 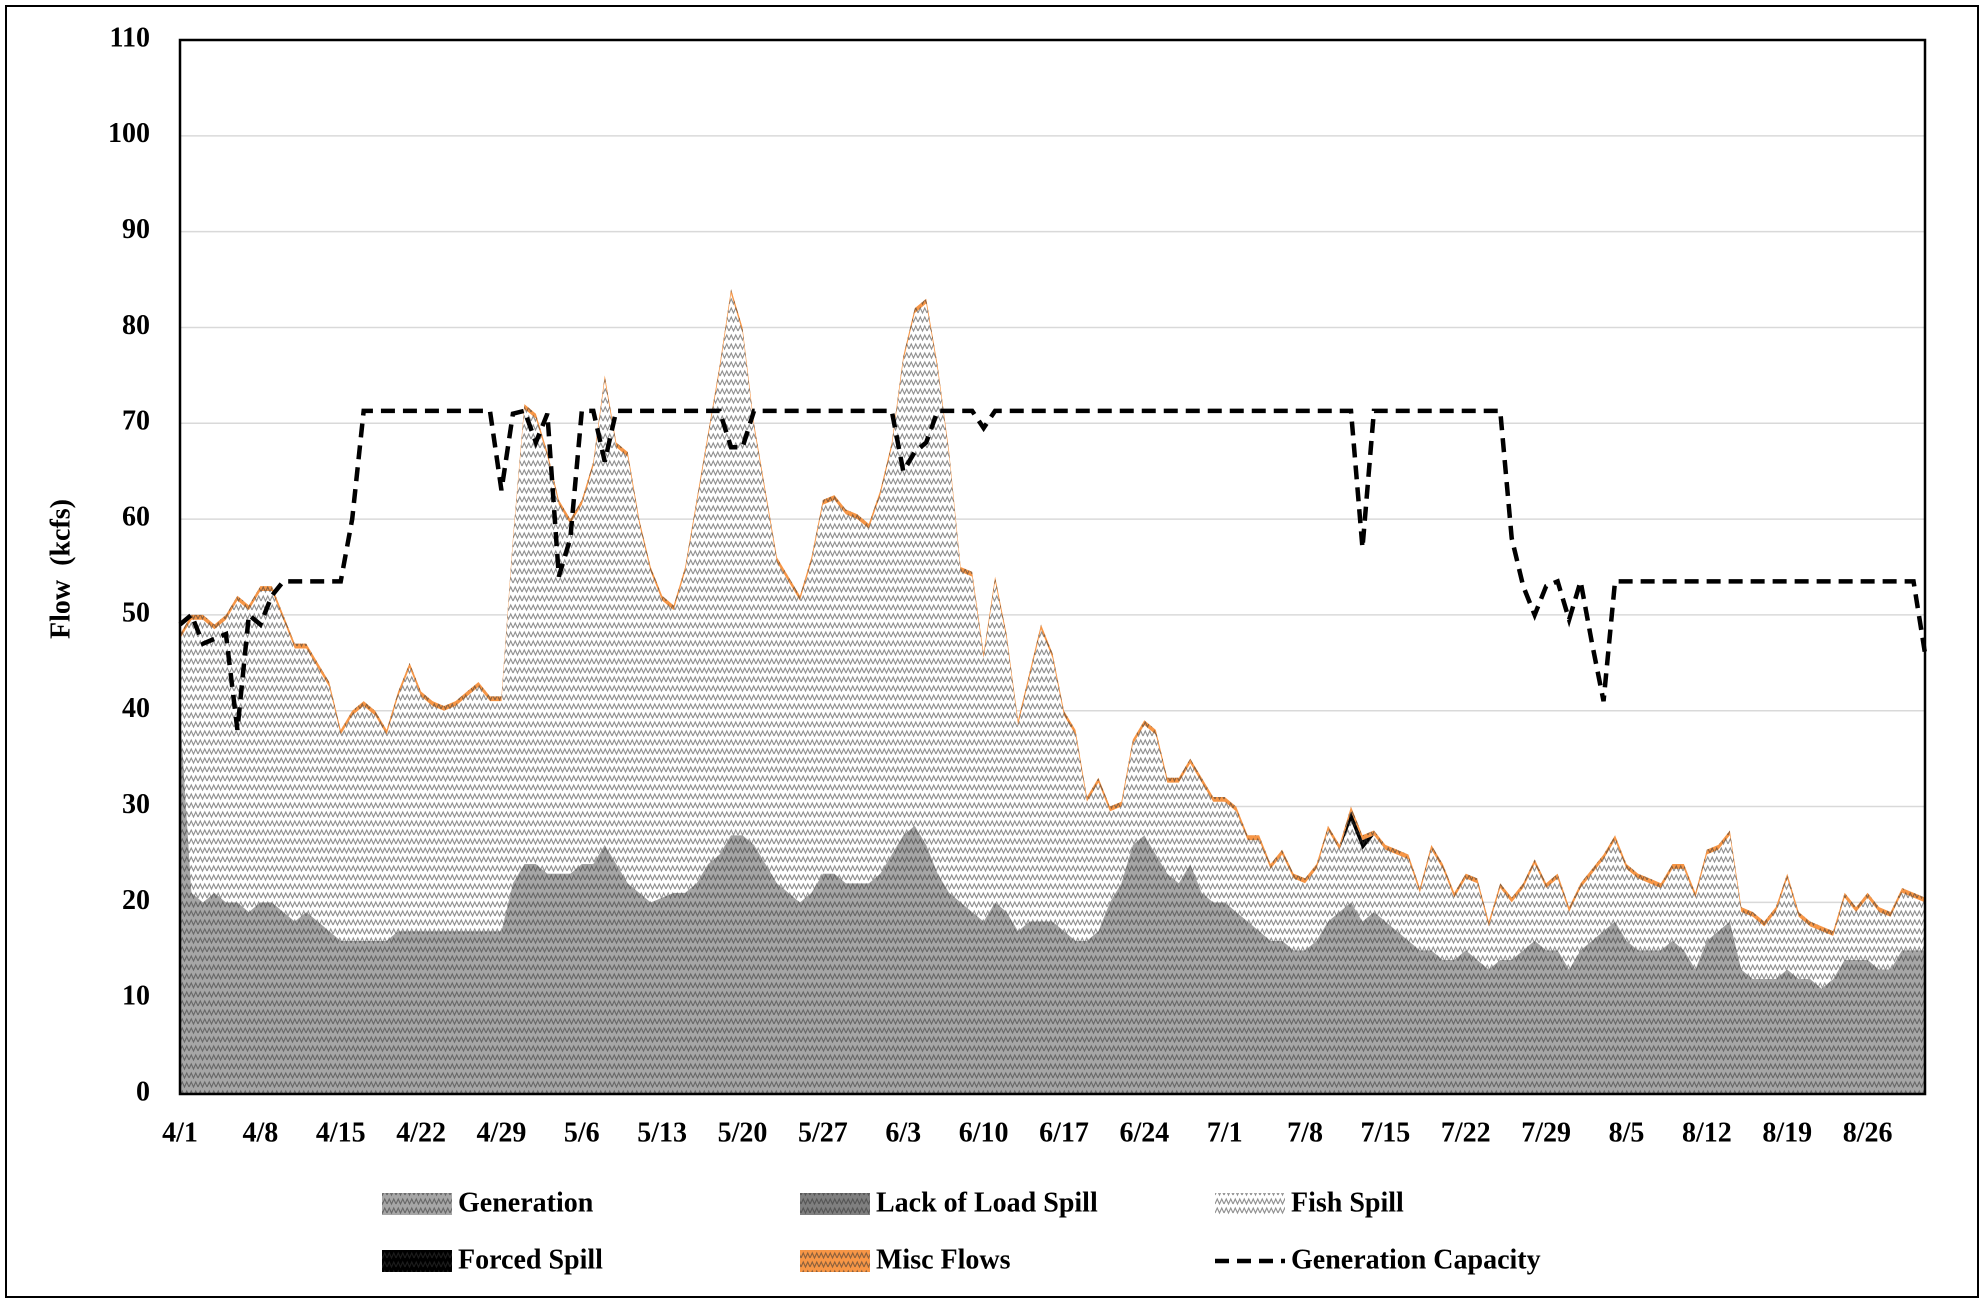 I want to click on x-tick-label: 7/8, so click(x=1305, y=1132).